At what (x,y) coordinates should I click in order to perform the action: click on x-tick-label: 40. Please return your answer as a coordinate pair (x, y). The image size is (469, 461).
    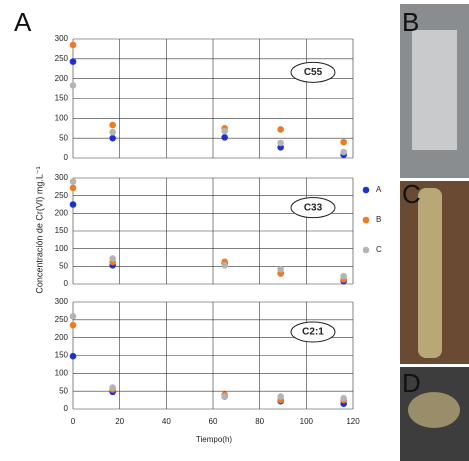
    Looking at the image, I should click on (166, 421).